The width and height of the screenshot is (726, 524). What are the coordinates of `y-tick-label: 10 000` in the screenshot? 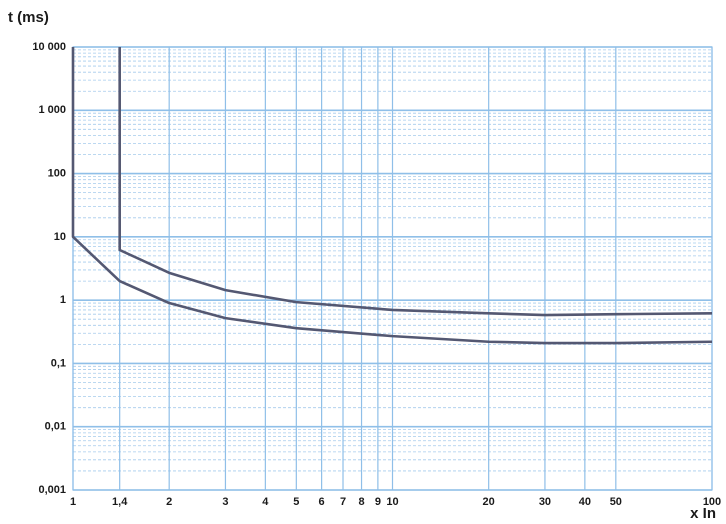 It's located at (49, 47).